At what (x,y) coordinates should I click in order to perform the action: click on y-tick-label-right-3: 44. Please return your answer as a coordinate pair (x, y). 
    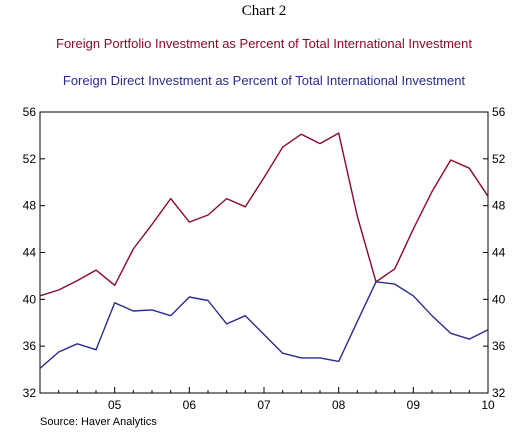
    Looking at the image, I should click on (499, 253).